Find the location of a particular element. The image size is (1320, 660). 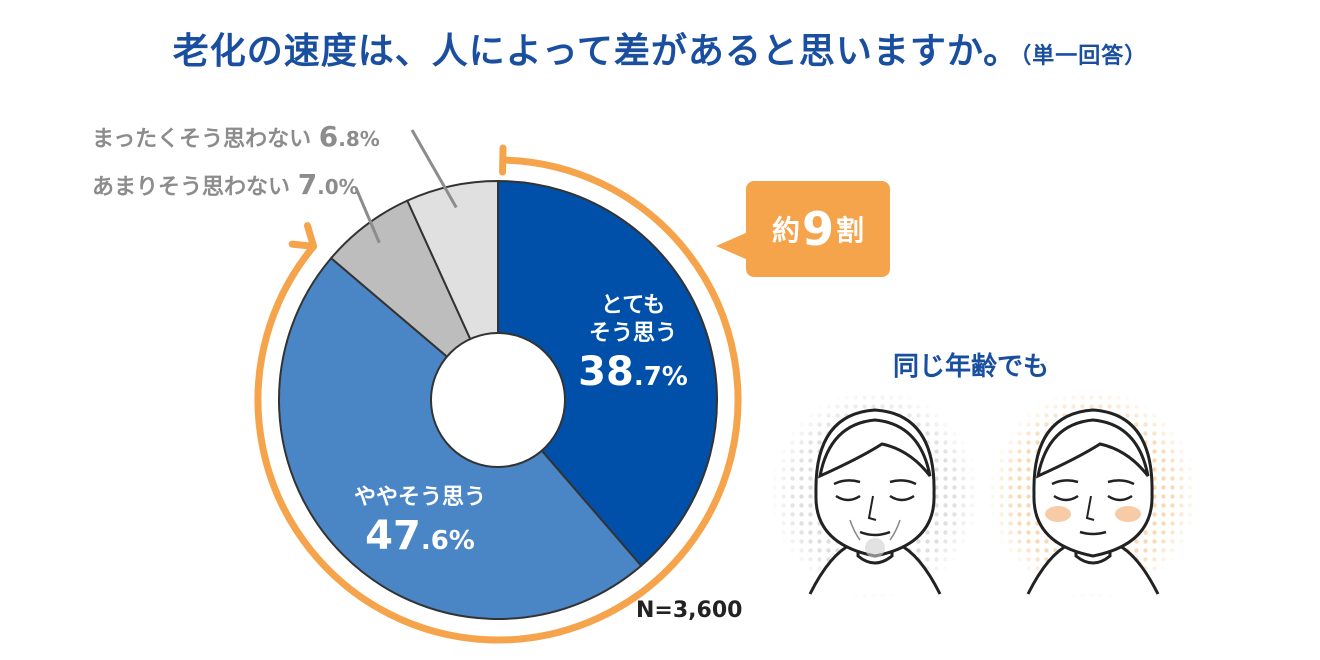

callout-tail is located at coordinates (732, 246).